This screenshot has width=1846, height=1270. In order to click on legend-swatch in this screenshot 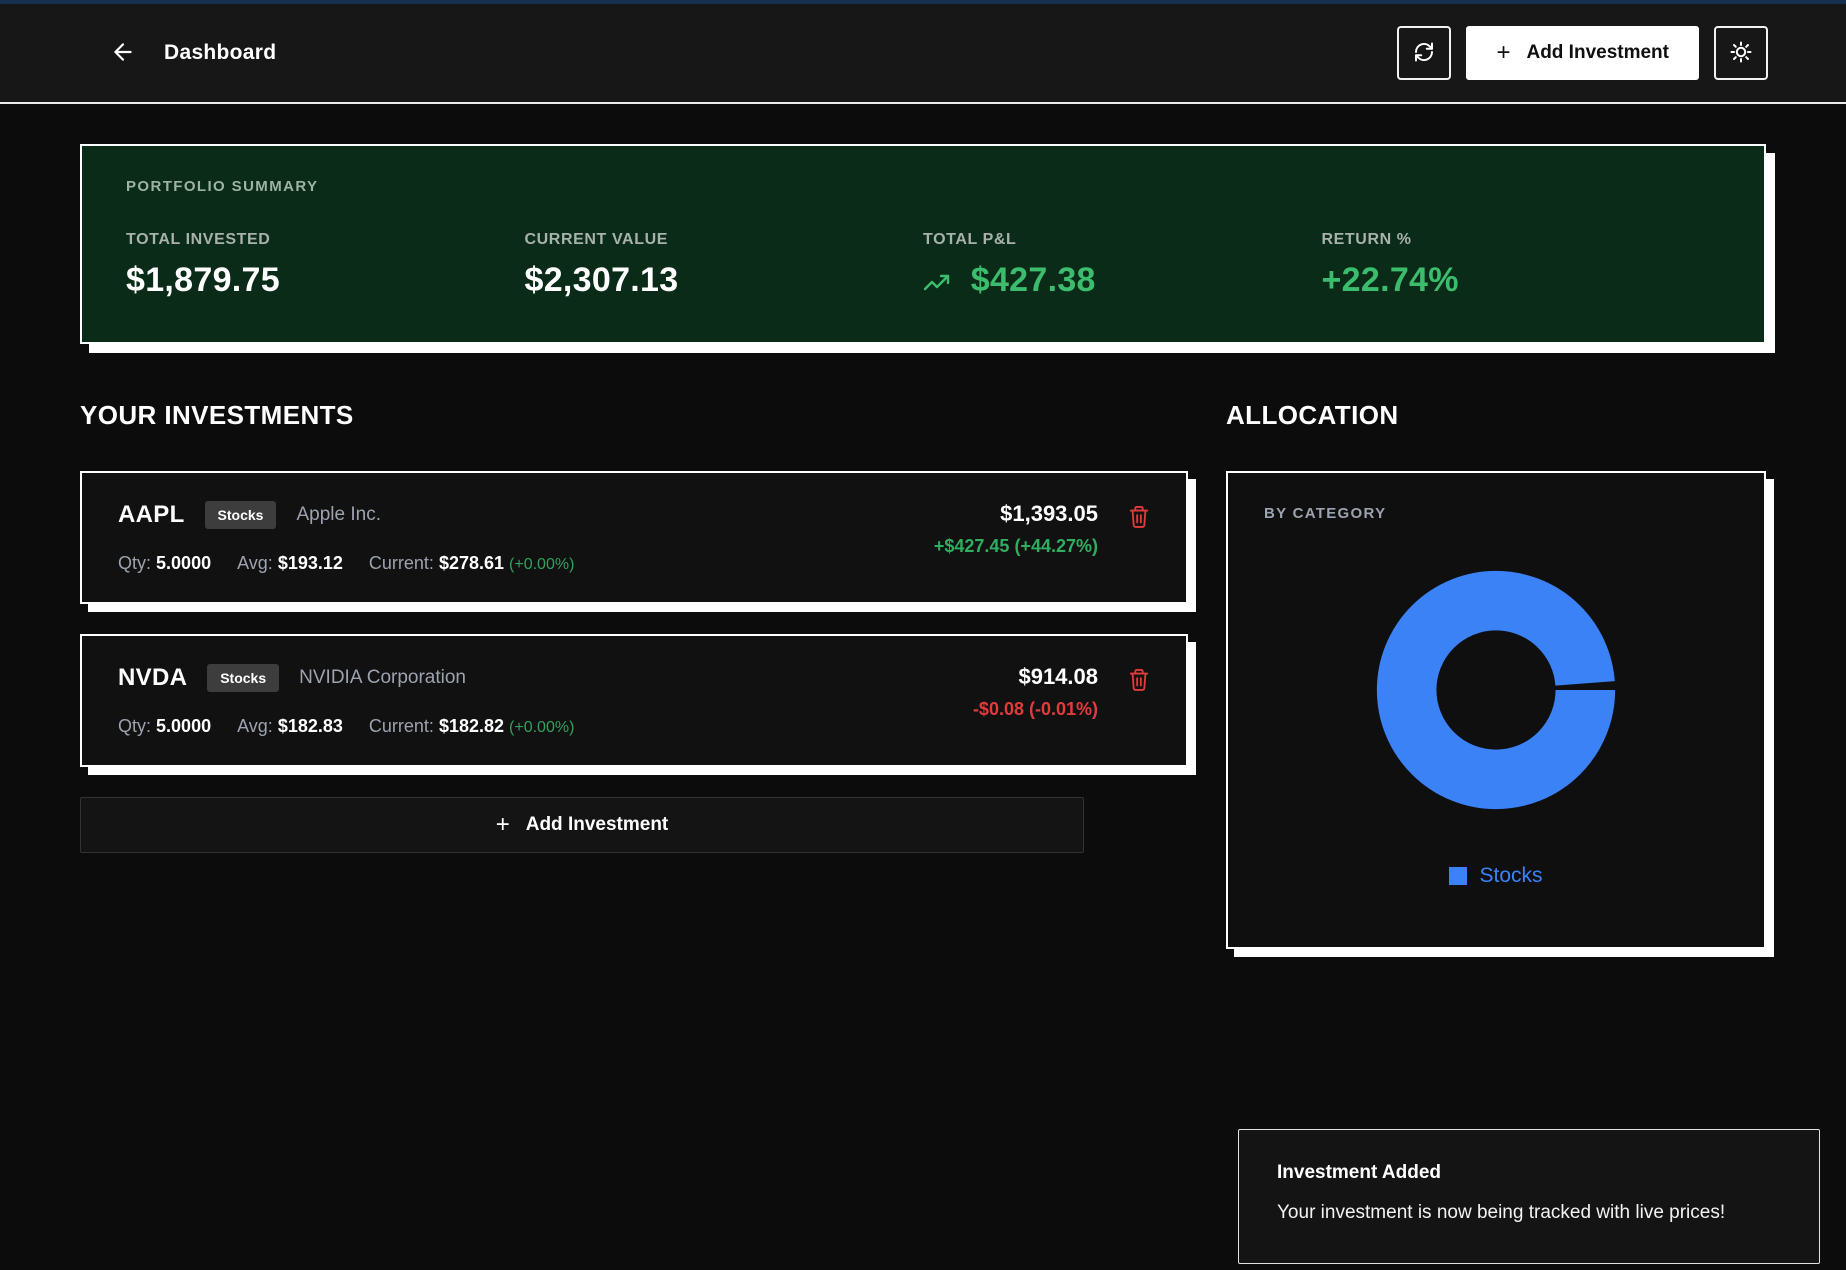, I will do `click(1458, 876)`.